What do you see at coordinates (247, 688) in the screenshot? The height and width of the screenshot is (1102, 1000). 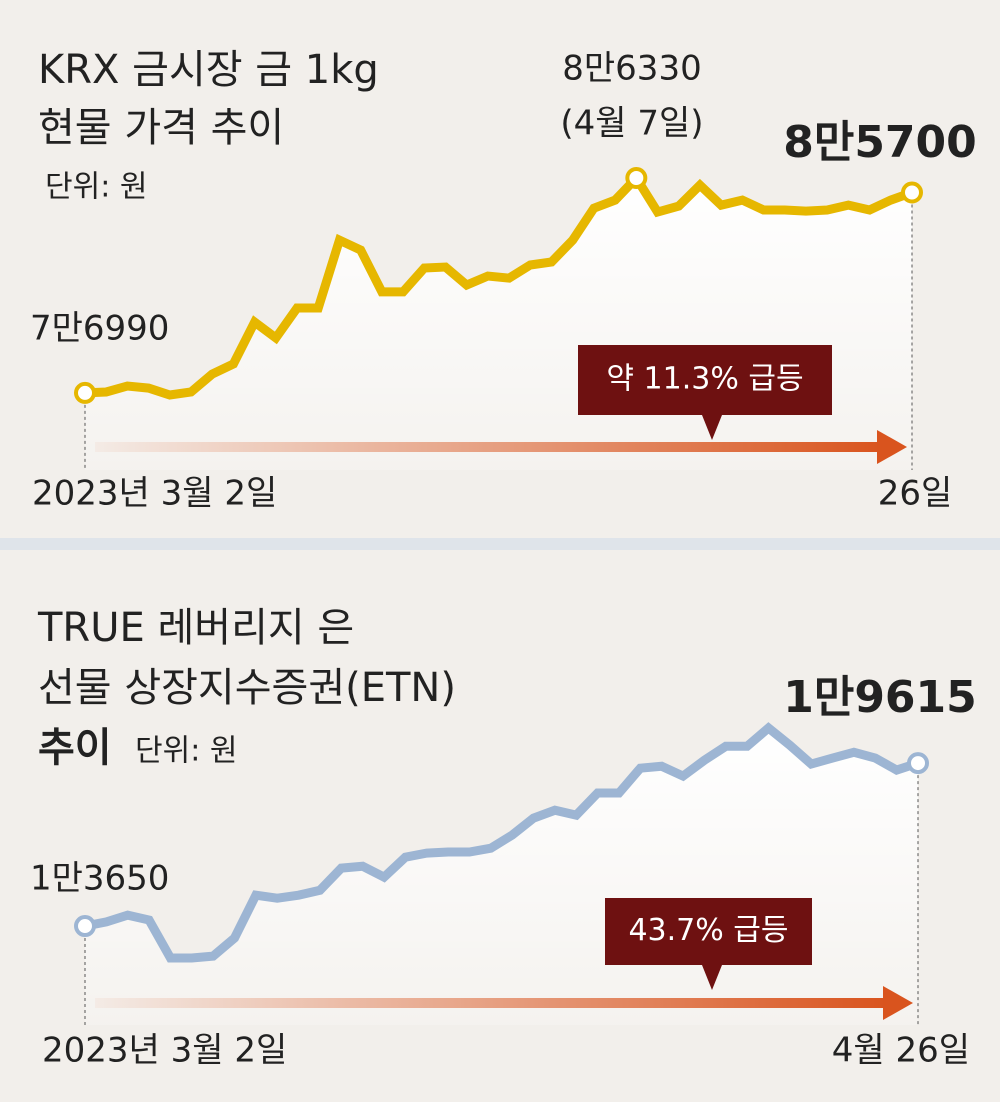 I see `chart-title: 선물 상장지수증권(ETN)` at bounding box center [247, 688].